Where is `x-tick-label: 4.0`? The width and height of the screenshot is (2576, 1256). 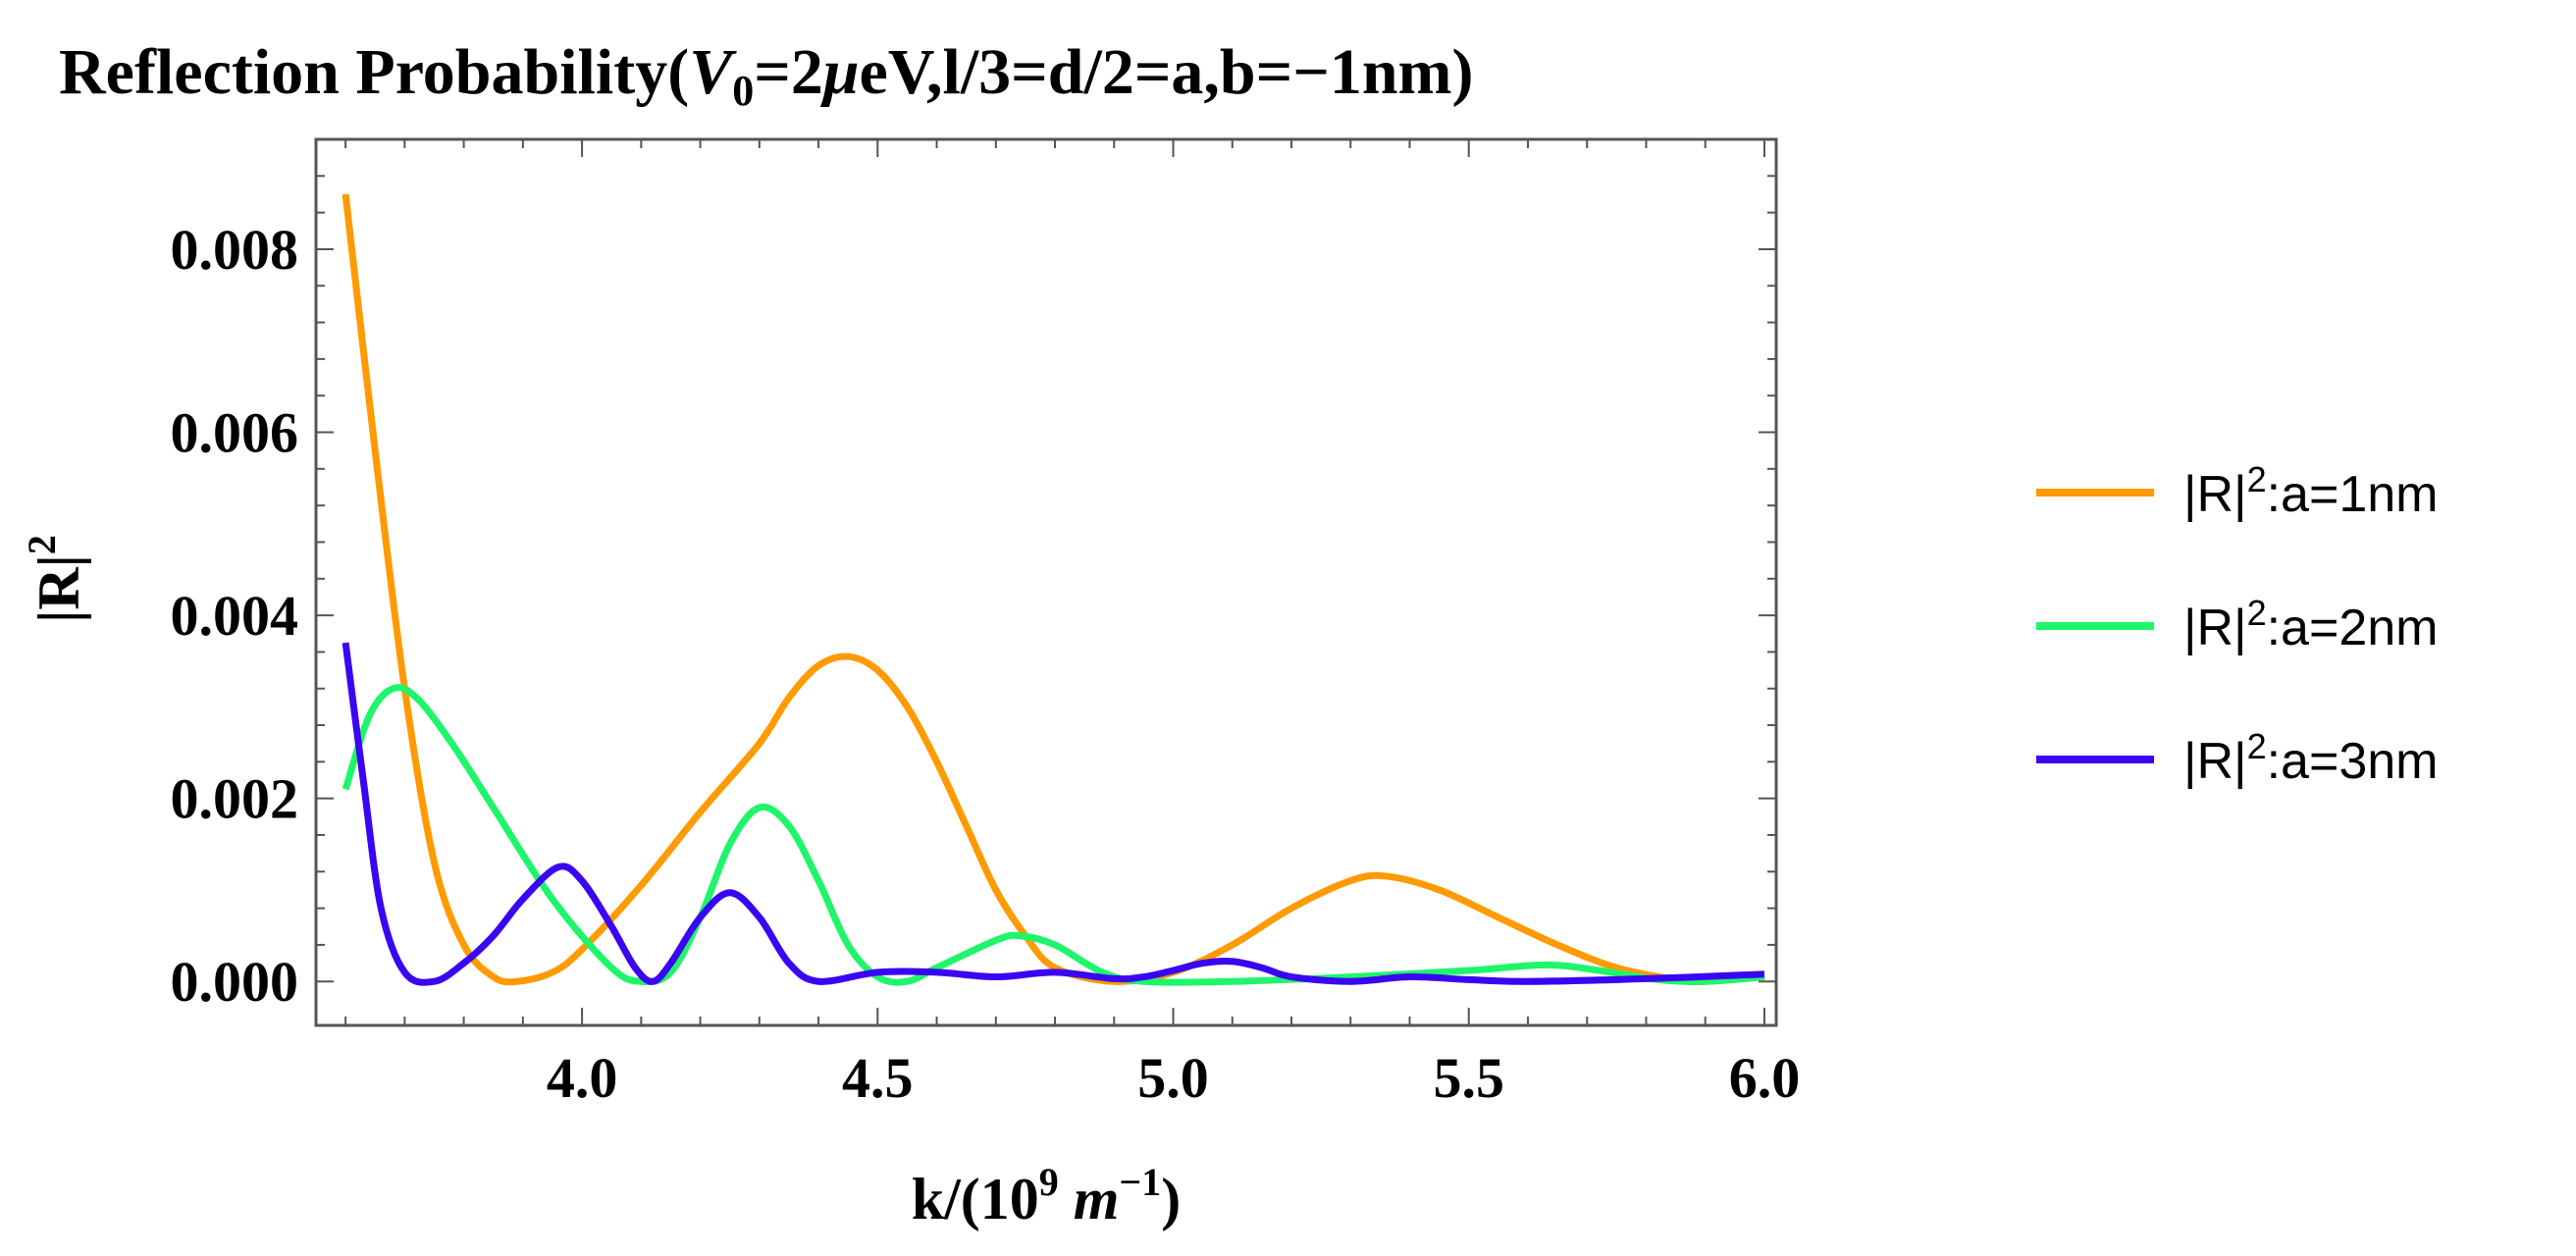 x-tick-label: 4.0 is located at coordinates (582, 1078).